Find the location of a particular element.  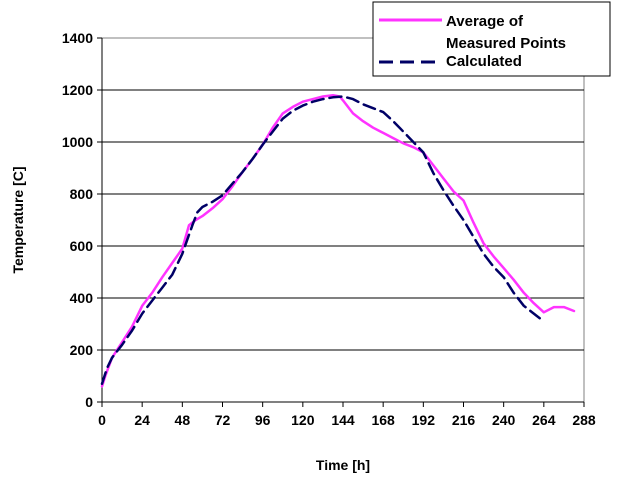

y-tick-label: 1400 is located at coordinates (77, 38).